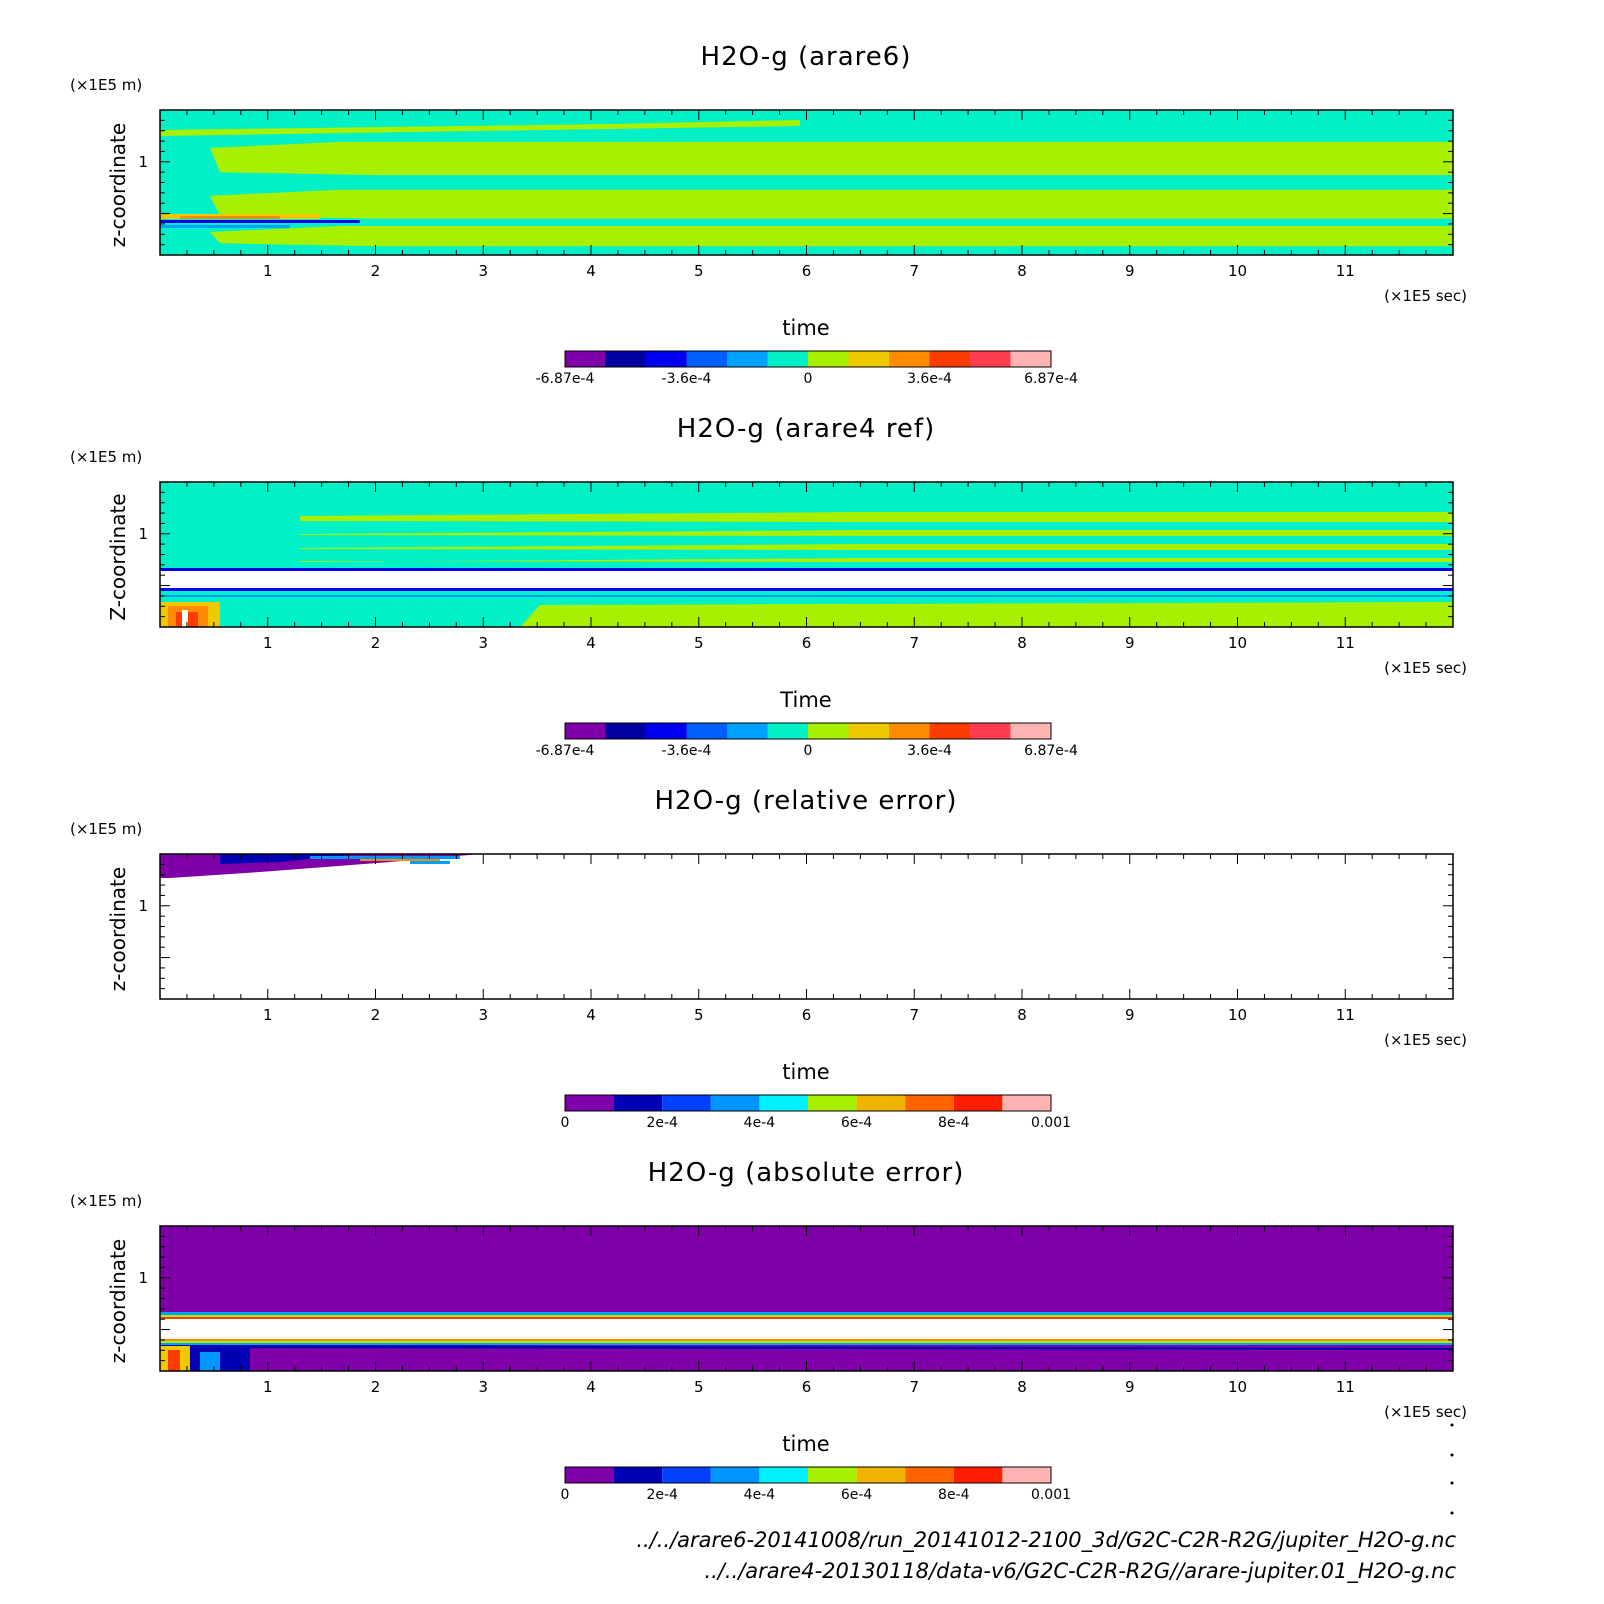 Image resolution: width=1604 pixels, height=1604 pixels. Describe the element at coordinates (806, 1347) in the screenshot. I see `field-line-navy` at that location.